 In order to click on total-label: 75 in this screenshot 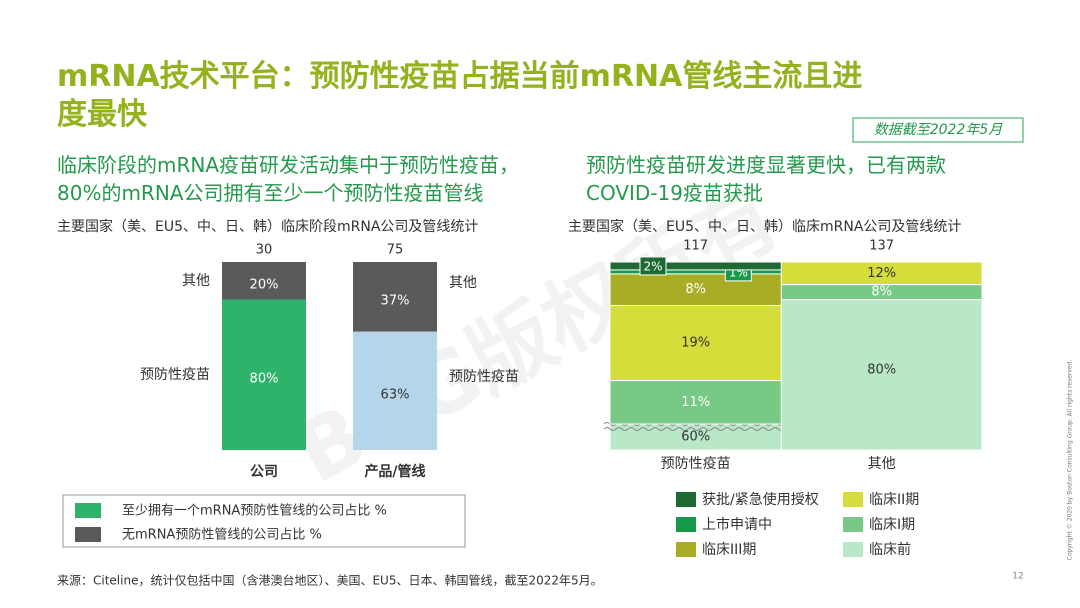, I will do `click(395, 250)`.